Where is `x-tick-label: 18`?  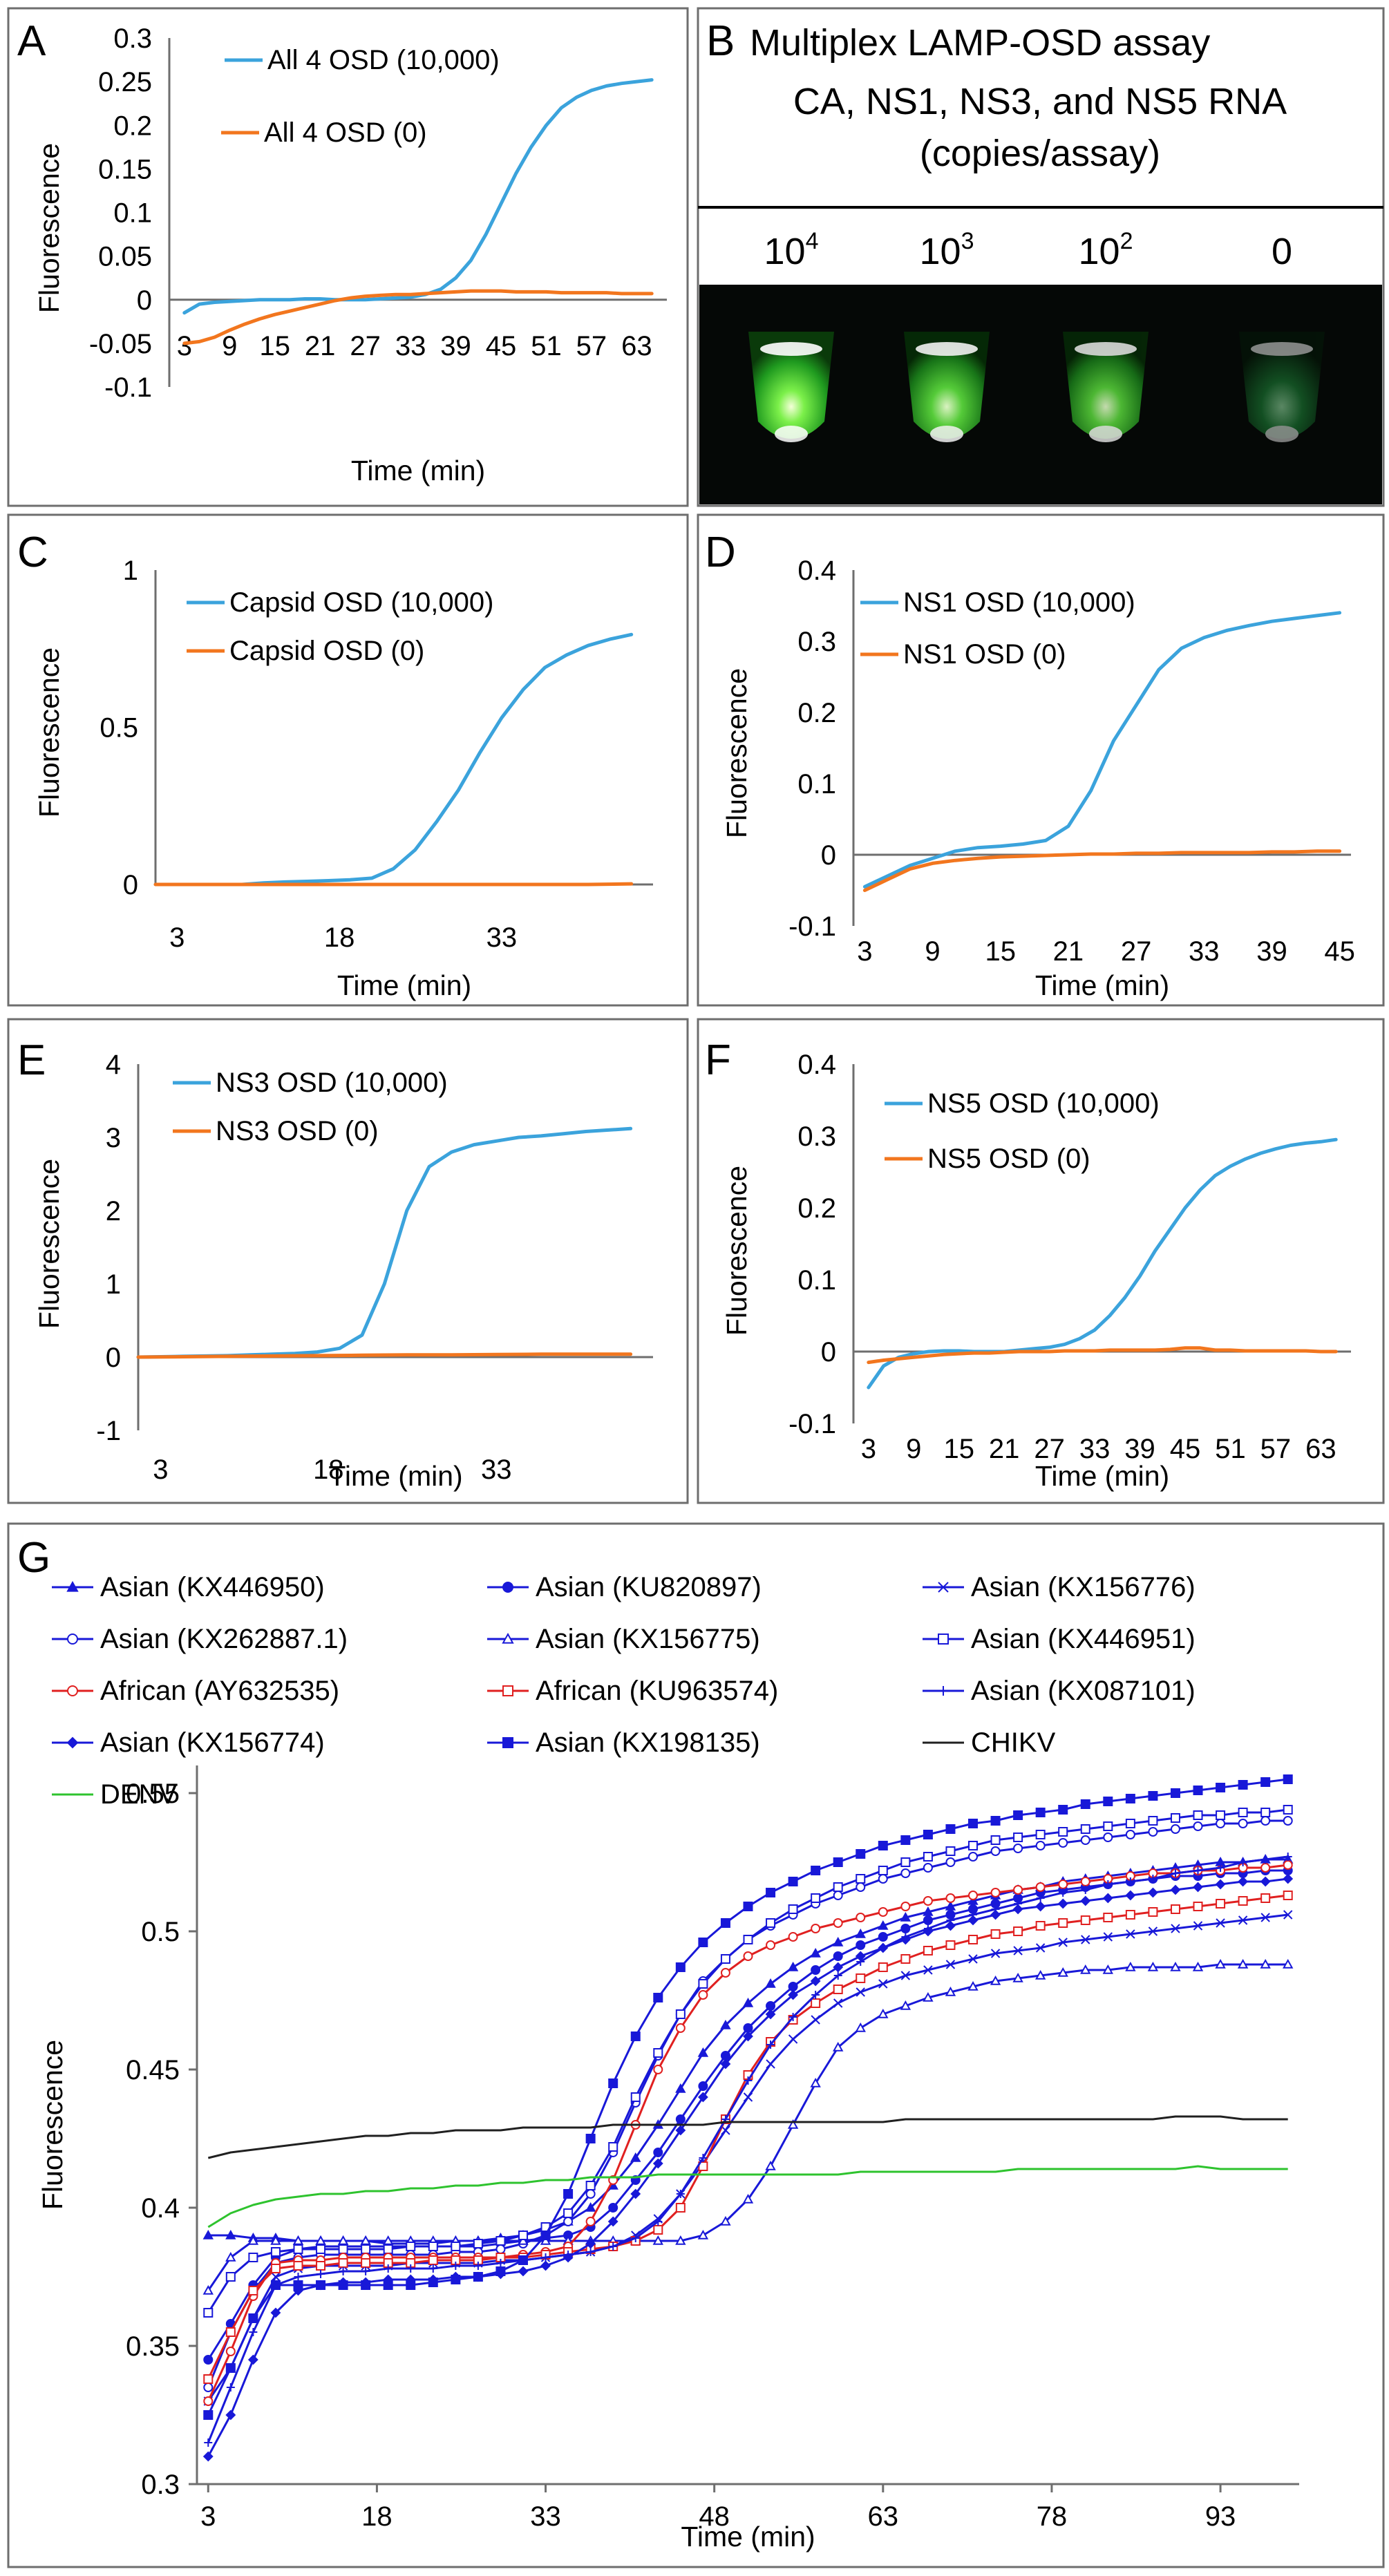
x-tick-label: 18 is located at coordinates (339, 937).